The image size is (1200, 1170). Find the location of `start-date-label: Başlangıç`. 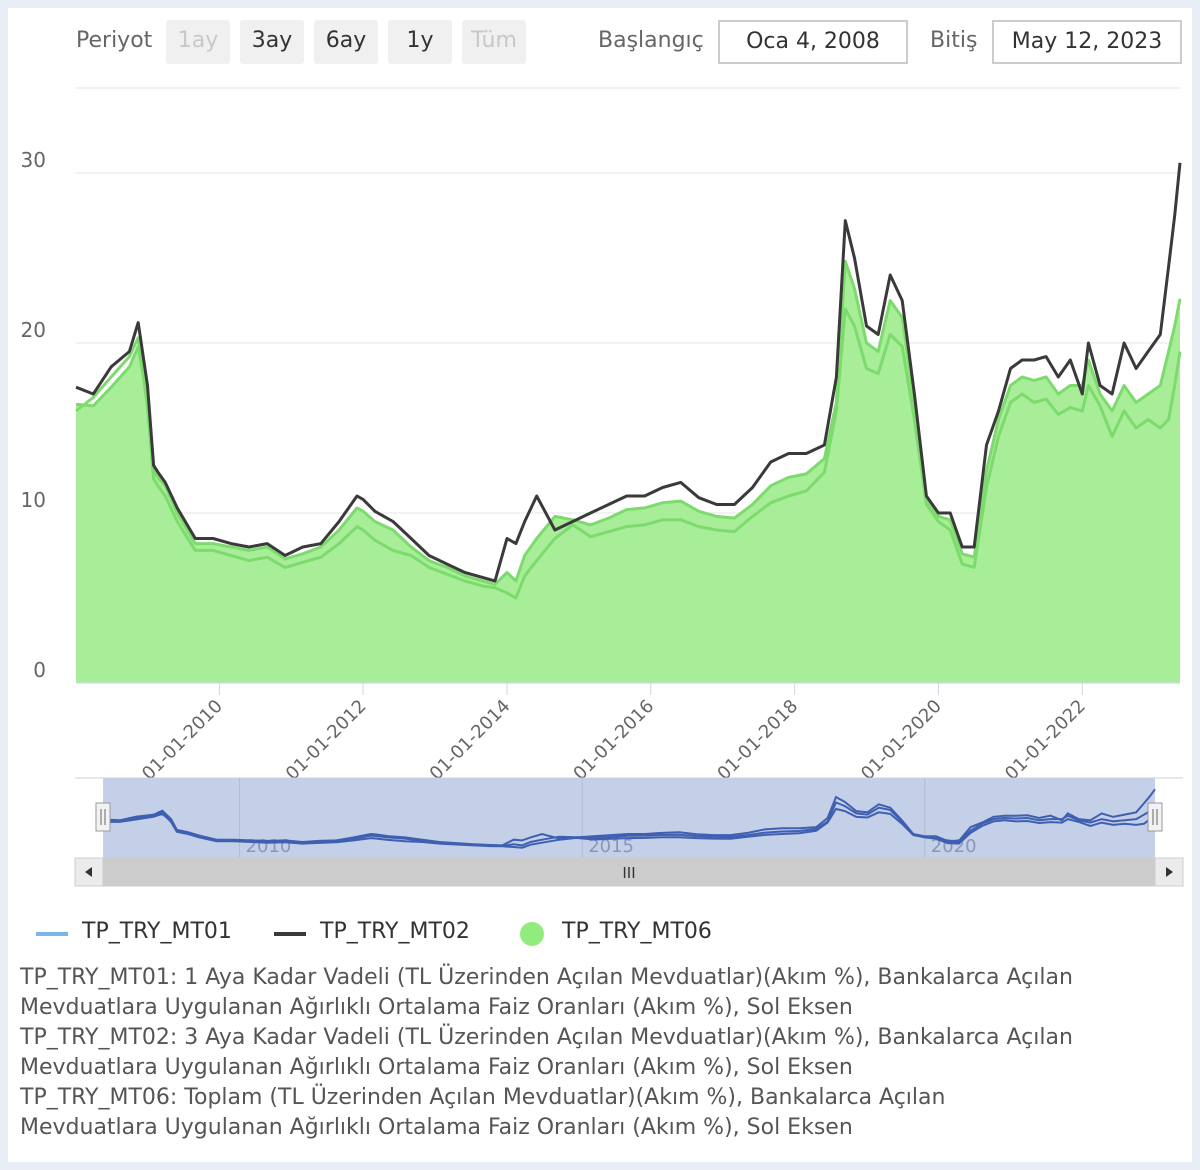

start-date-label: Başlangıç is located at coordinates (651, 40).